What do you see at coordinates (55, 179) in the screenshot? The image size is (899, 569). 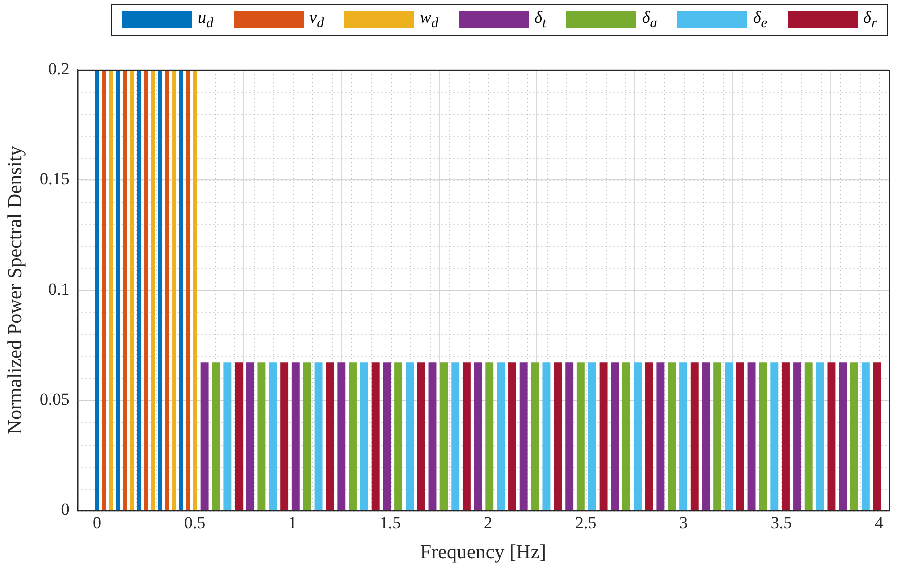 I see `y-tick-label: 0.15` at bounding box center [55, 179].